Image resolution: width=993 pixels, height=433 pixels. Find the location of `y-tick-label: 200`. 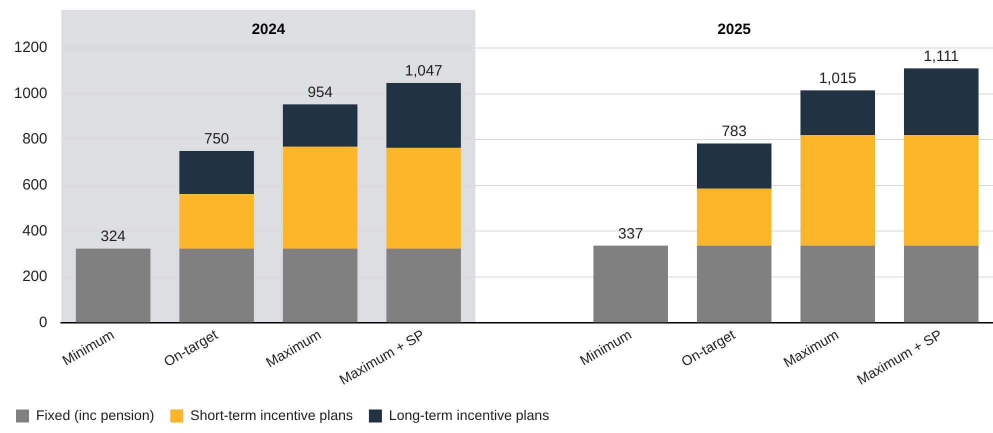

y-tick-label: 200 is located at coordinates (35, 277).